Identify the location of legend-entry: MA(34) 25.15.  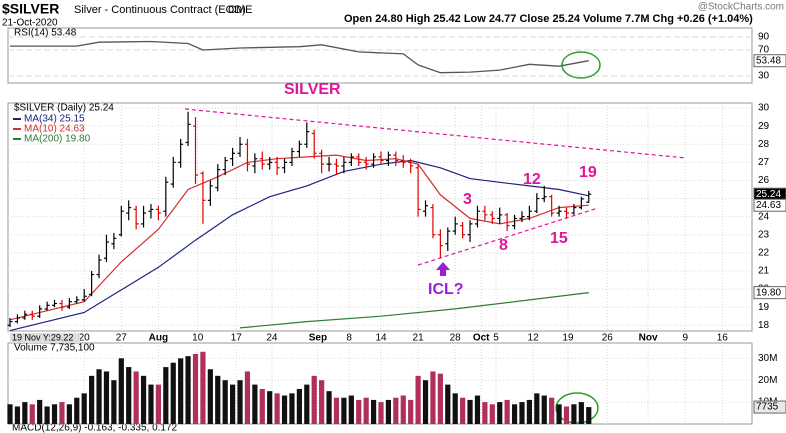
(54, 119).